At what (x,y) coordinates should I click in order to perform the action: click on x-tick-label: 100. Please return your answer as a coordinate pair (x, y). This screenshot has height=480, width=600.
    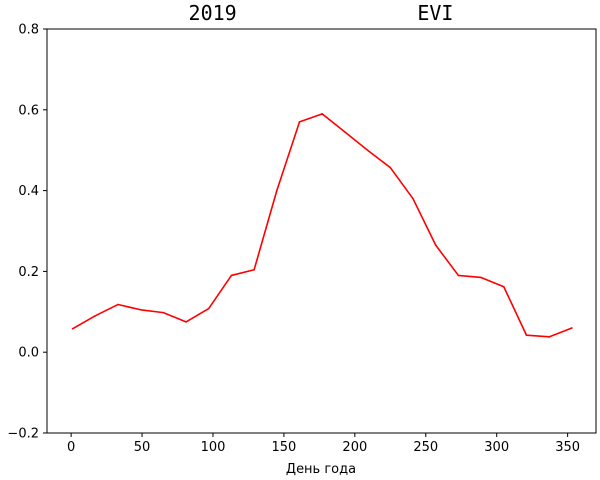
    Looking at the image, I should click on (213, 447).